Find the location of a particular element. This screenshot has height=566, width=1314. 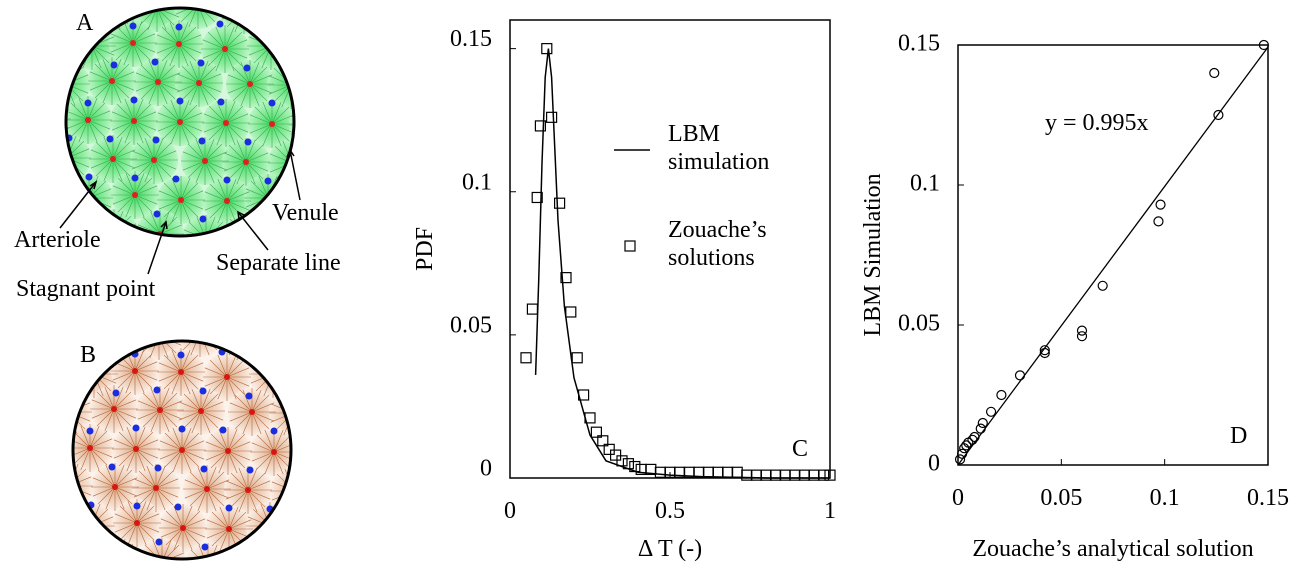

legend-label: LBM simulation is located at coordinates (719, 148).